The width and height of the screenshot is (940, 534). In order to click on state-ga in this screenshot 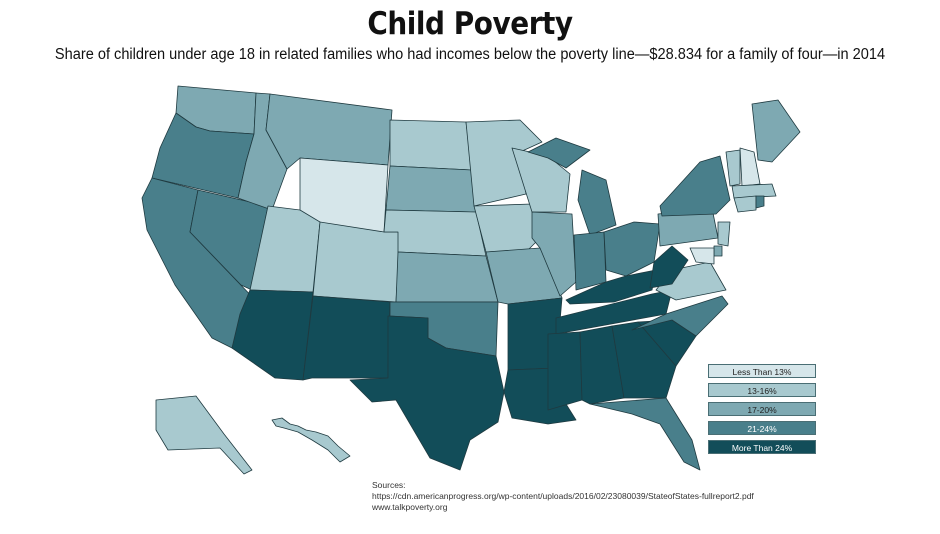, I will do `click(644, 360)`.